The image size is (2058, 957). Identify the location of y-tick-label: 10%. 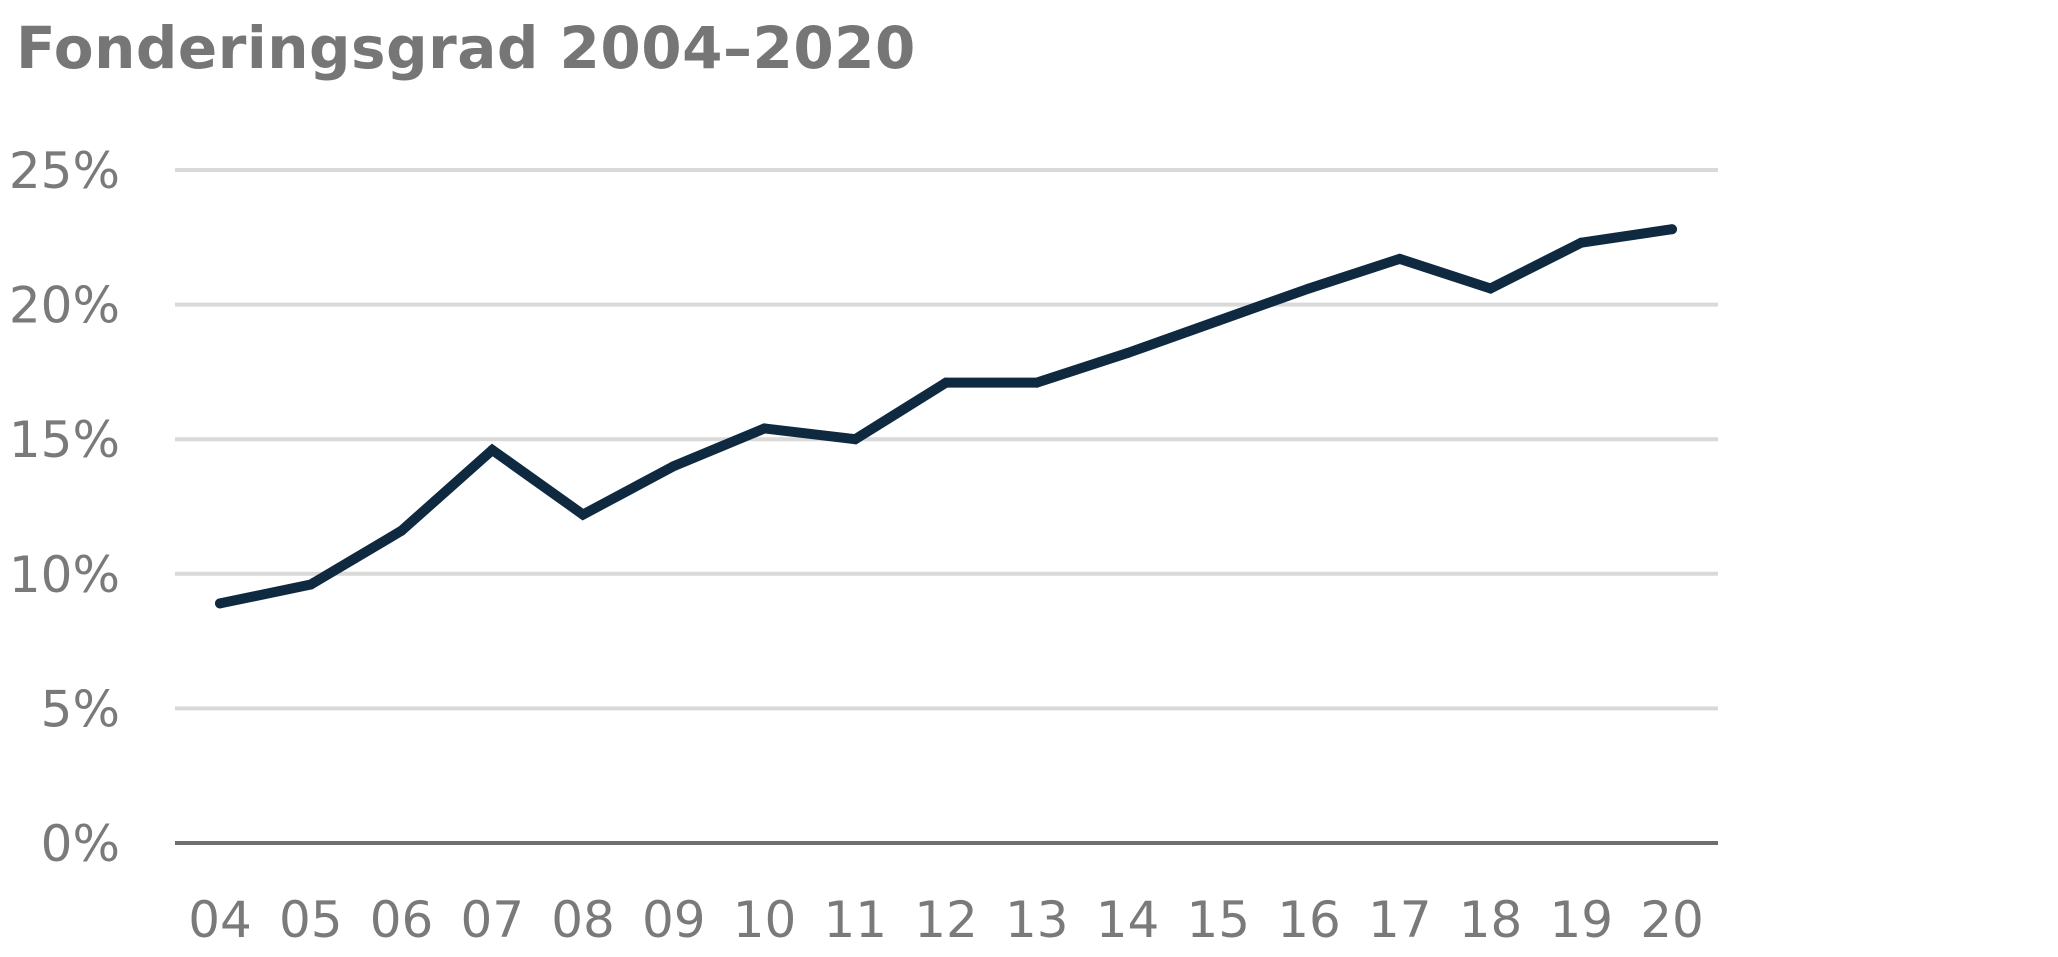
(64, 575).